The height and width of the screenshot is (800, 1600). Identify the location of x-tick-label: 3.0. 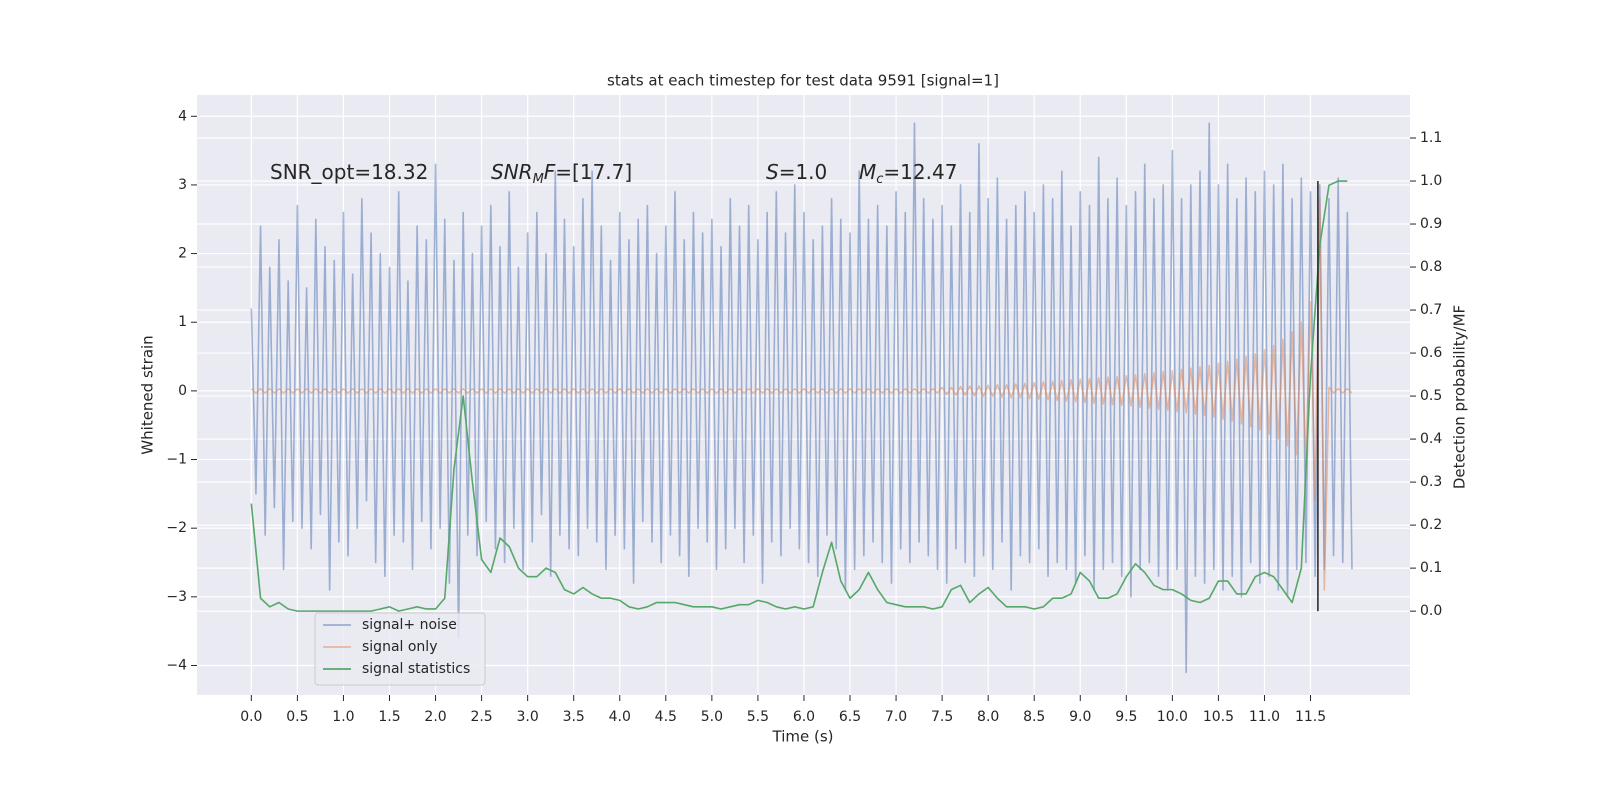
(528, 717).